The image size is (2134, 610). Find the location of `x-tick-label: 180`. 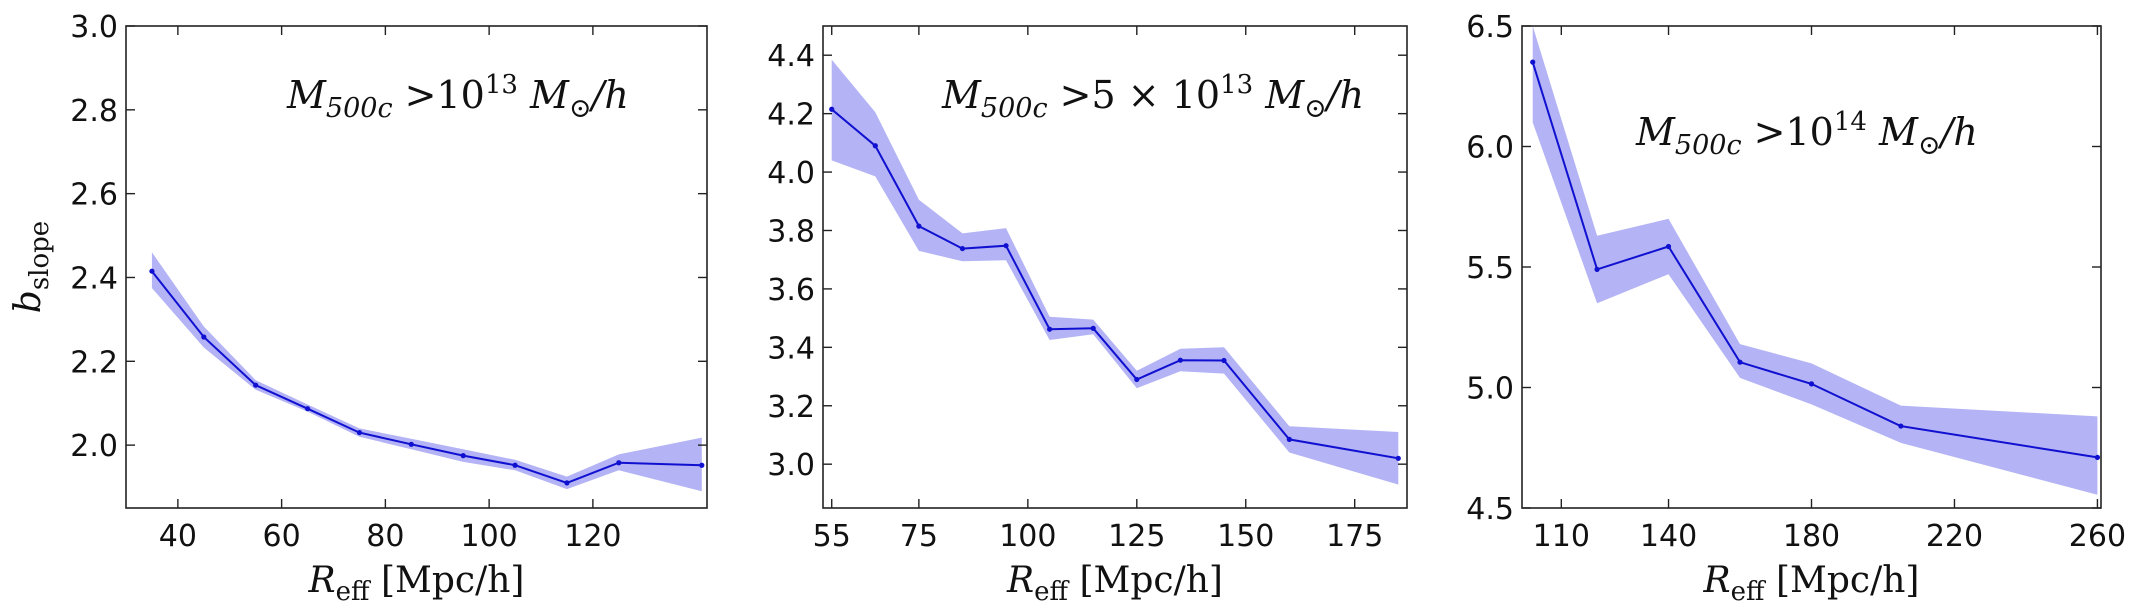

x-tick-label: 180 is located at coordinates (1811, 536).